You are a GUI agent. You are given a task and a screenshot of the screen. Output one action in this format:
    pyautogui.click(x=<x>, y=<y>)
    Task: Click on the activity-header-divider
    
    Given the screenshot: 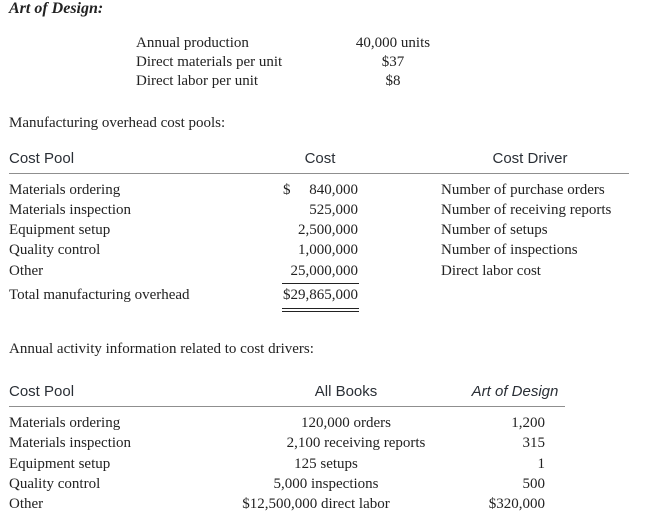 What is the action you would take?
    pyautogui.click(x=287, y=406)
    